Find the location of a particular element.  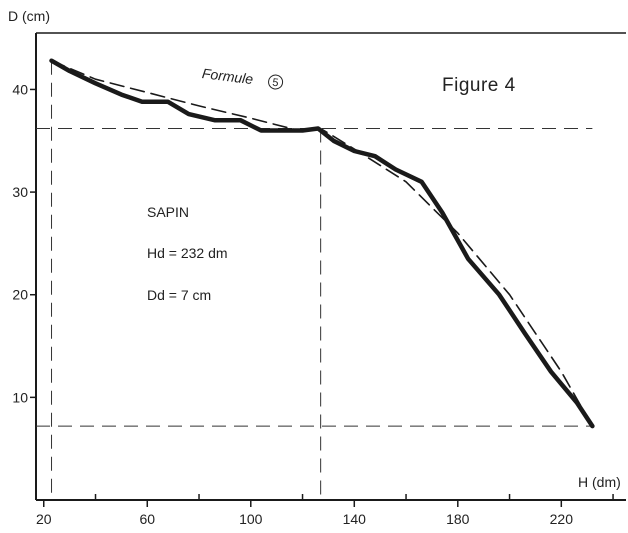

formula-number: 5 is located at coordinates (276, 83).